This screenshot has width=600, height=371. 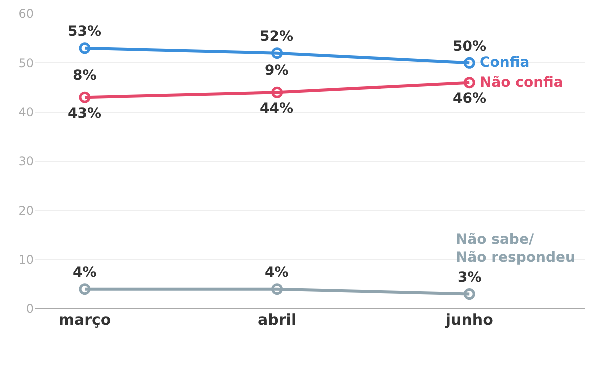 What do you see at coordinates (469, 320) in the screenshot?
I see `x-tick-label: junho` at bounding box center [469, 320].